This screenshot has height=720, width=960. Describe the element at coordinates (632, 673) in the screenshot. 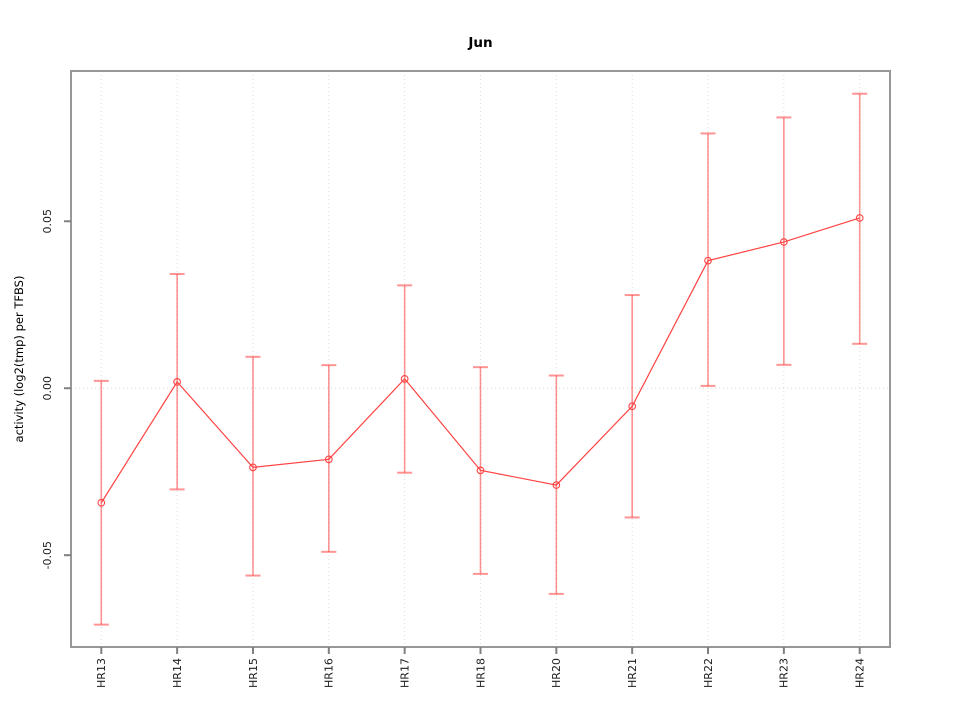

I see `x-tick-label: HR21` at that location.